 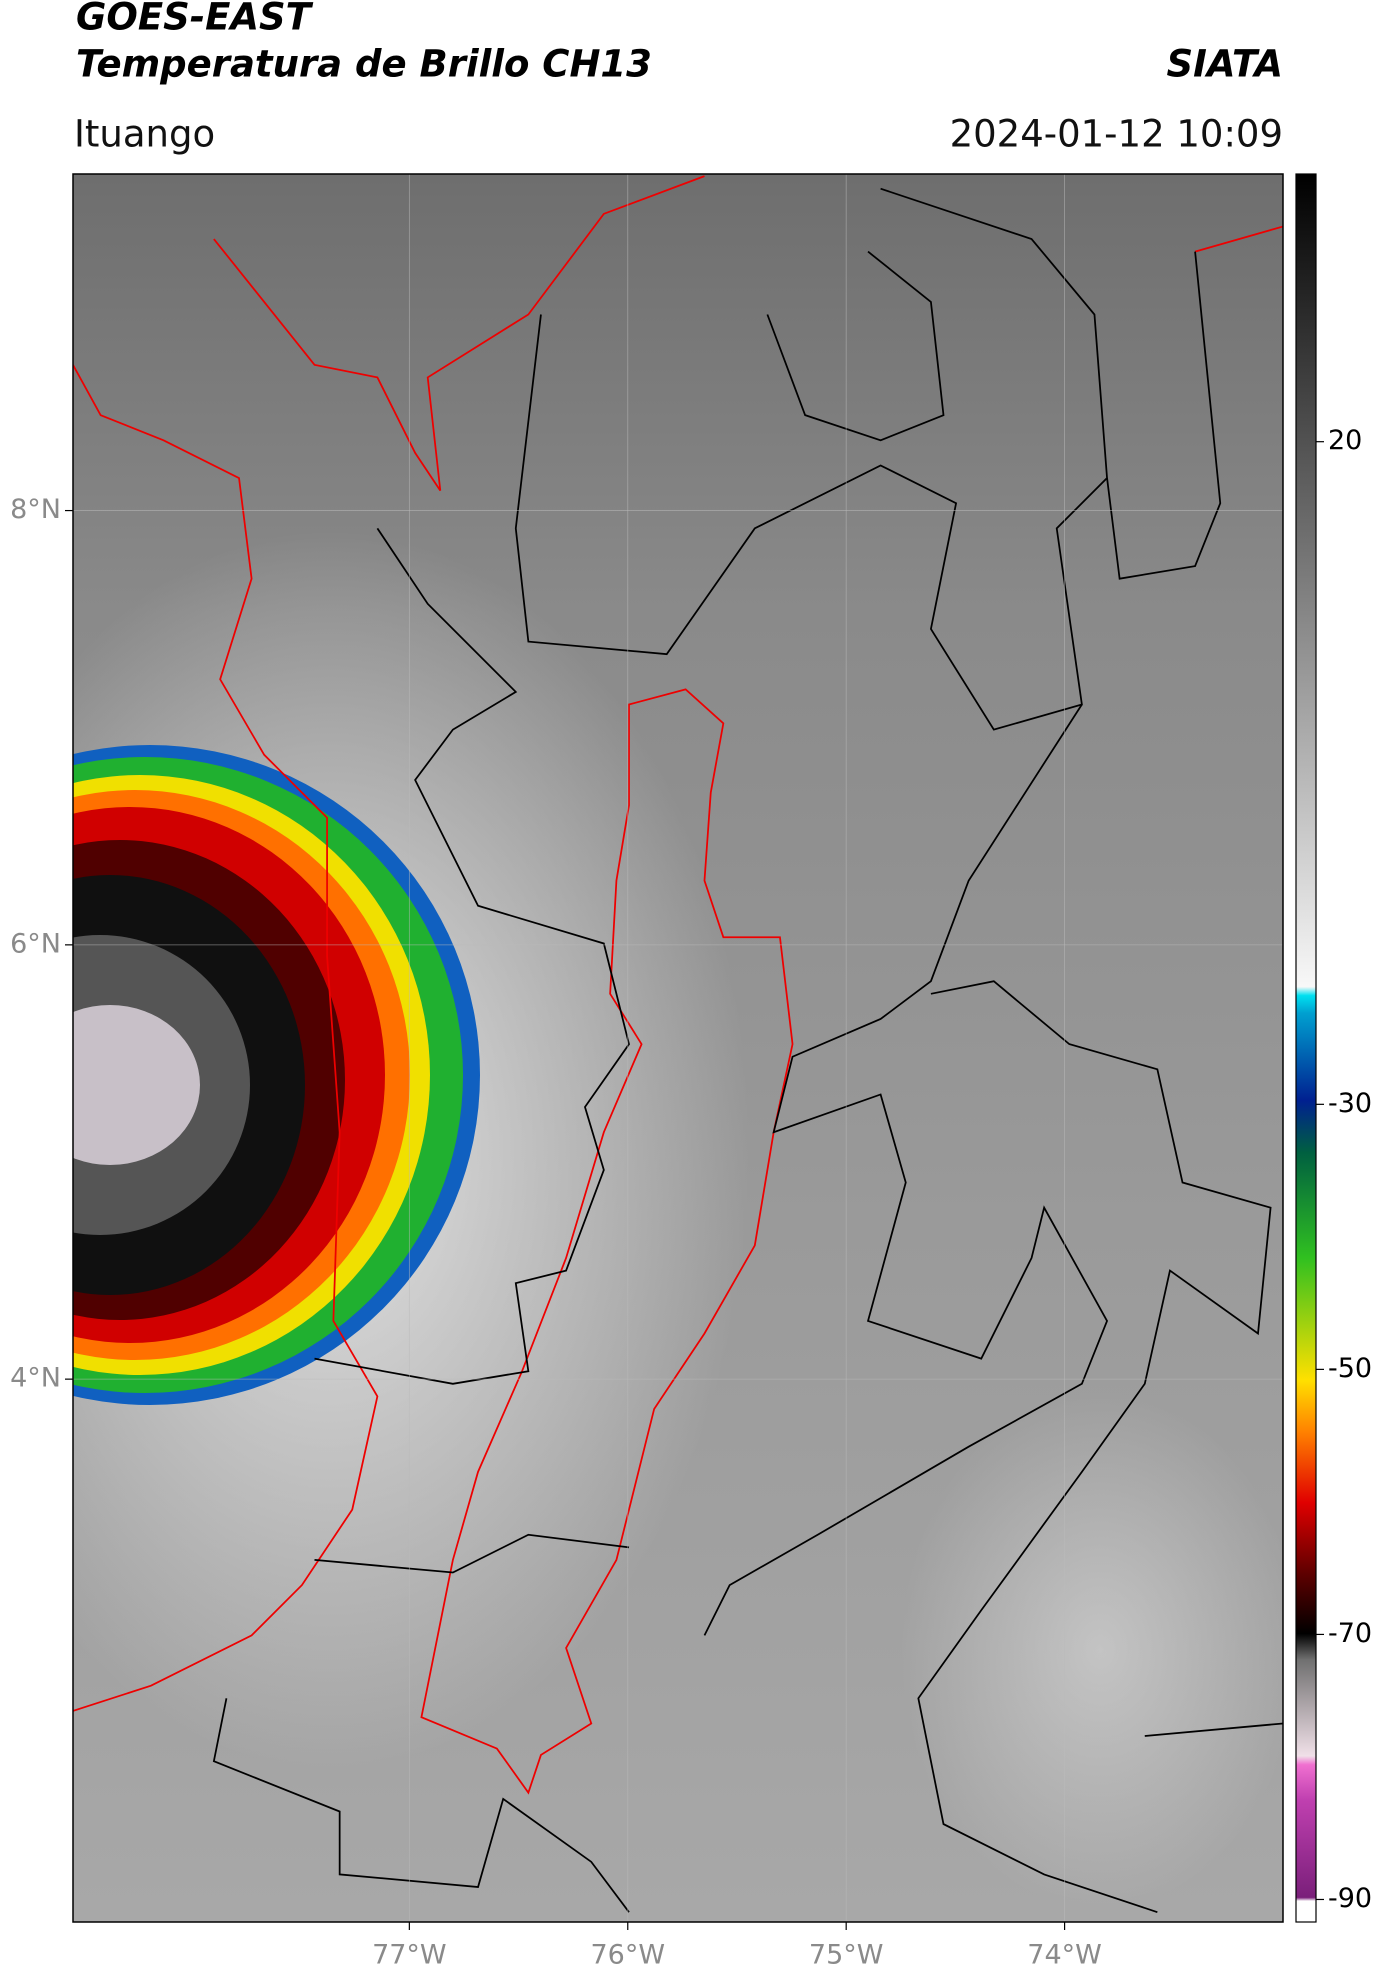 I want to click on colorbar-tick-label: -30, so click(x=1350, y=1103).